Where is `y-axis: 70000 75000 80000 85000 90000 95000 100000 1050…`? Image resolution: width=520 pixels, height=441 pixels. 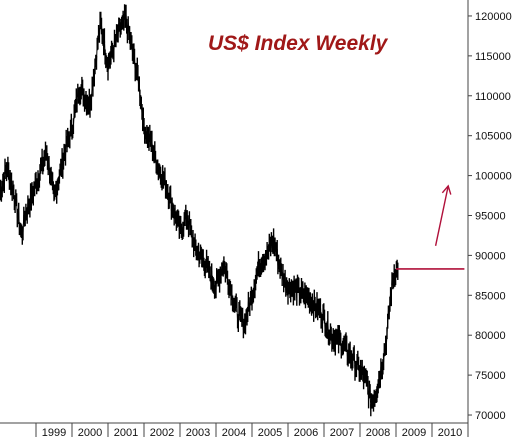 y-axis: 70000 75000 80000 85000 90000 95000 100000 1050… is located at coordinates (490, 216).